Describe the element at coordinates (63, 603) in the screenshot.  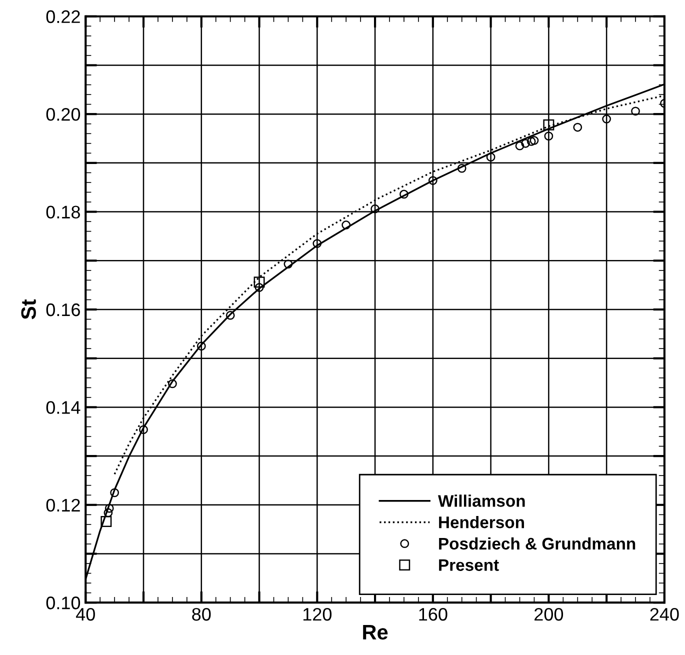
I see `y-tick-label: 0.10` at that location.